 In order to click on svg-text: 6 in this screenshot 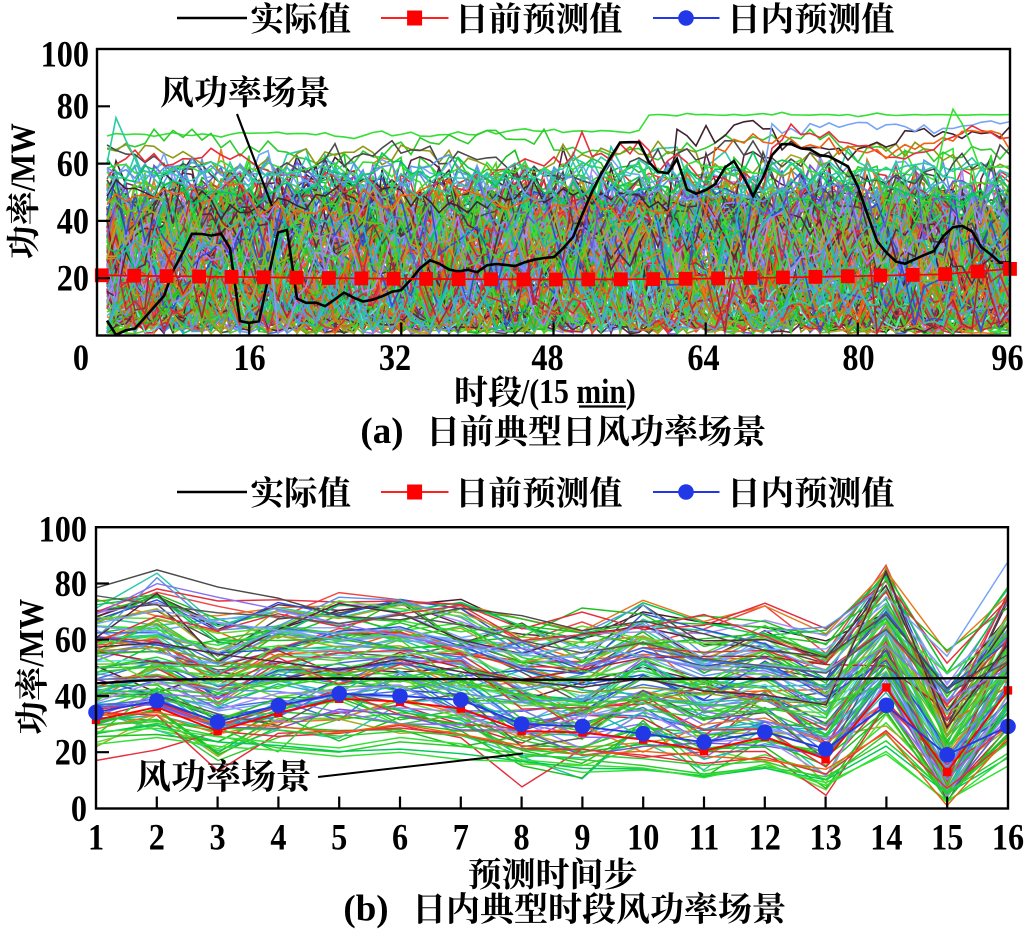, I will do `click(400, 837)`.